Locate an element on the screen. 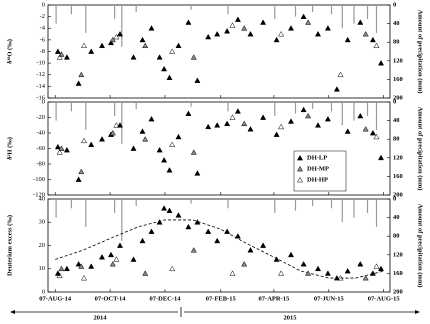  y-tick-label: -100 is located at coordinates (39, 179).